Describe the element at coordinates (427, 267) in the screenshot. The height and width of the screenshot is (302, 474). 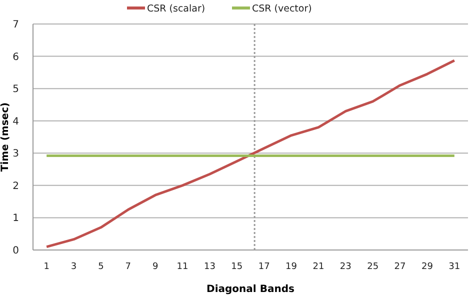
I see `x-tick-label: 29` at that location.